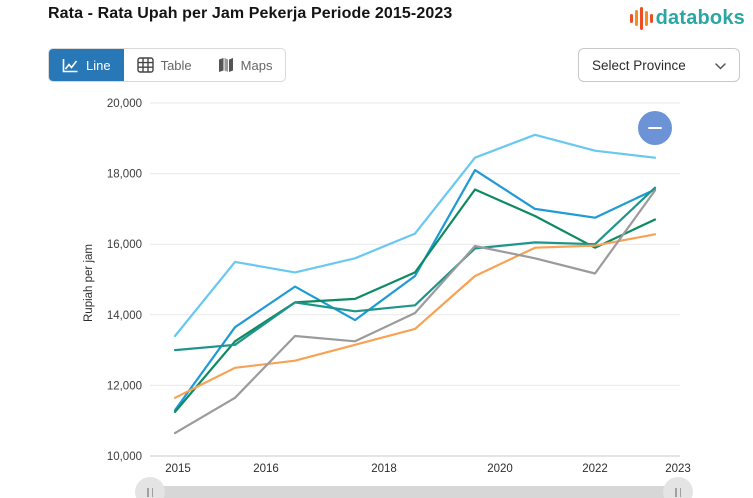 This screenshot has height=498, width=753. I want to click on zoom-out-button, so click(655, 128).